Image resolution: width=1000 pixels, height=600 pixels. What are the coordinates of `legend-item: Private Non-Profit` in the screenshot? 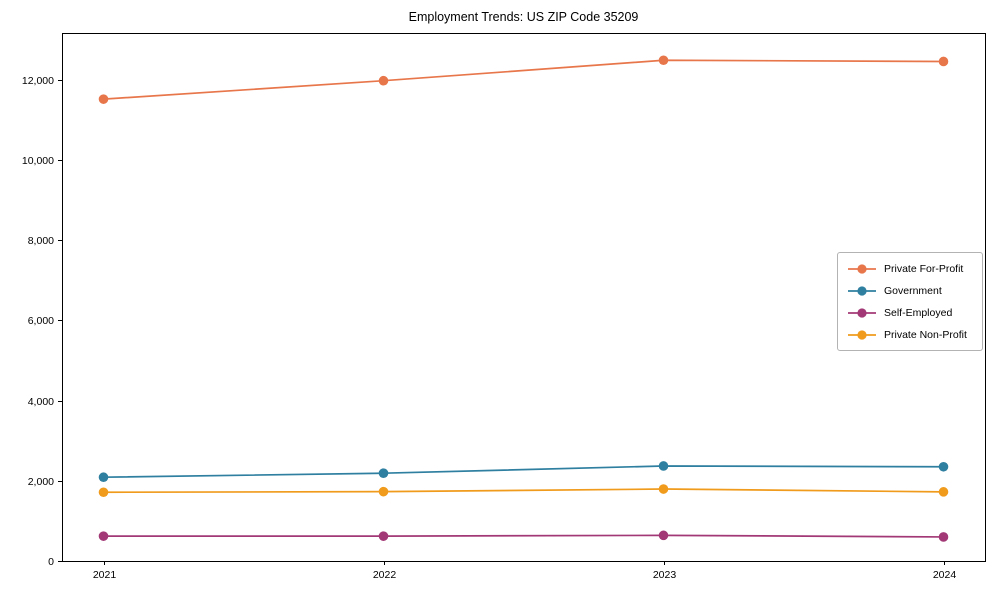 It's located at (910, 334).